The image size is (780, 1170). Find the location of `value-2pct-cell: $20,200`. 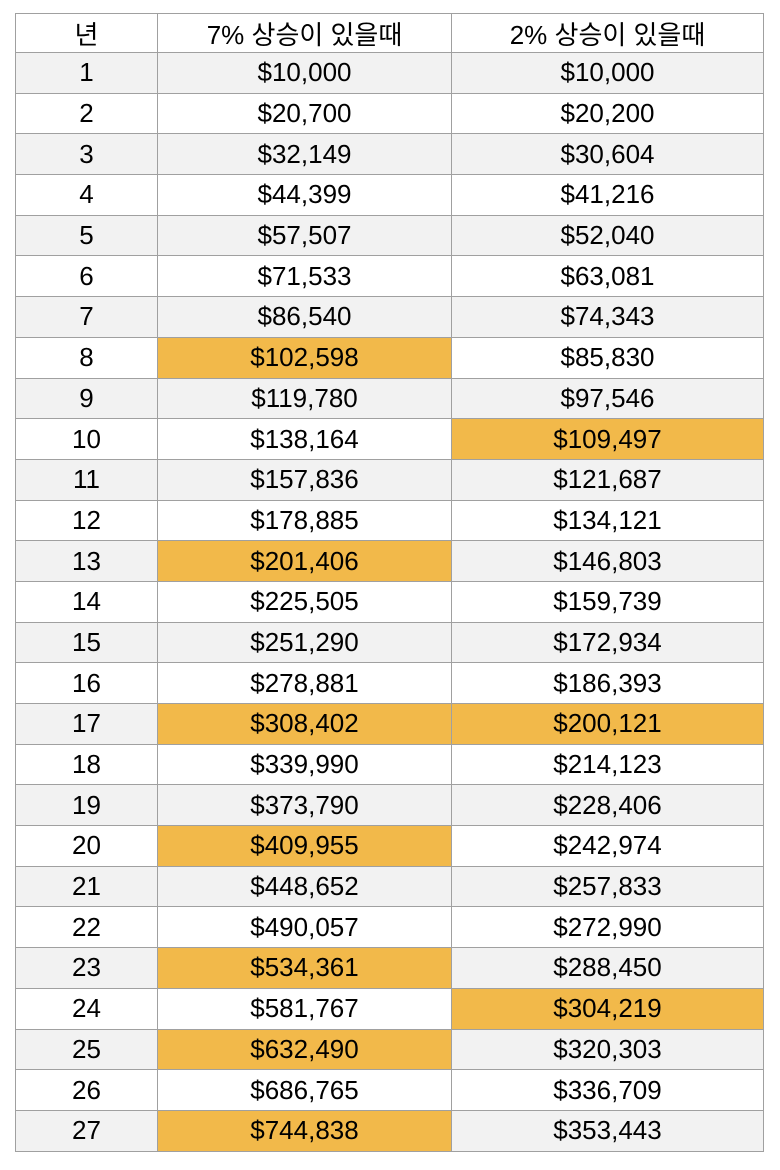

value-2pct-cell: $20,200 is located at coordinates (607, 113).